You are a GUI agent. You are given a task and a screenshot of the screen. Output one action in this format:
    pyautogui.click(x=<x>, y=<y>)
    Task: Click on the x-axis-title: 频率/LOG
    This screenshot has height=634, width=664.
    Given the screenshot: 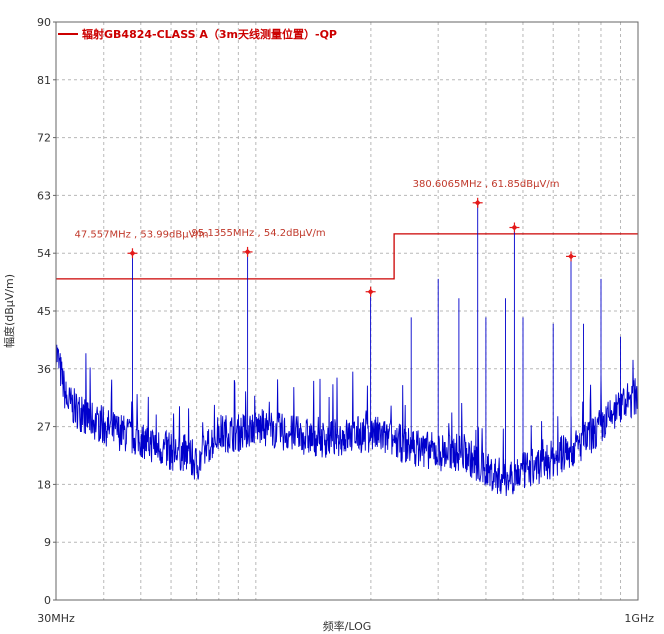 What is the action you would take?
    pyautogui.click(x=347, y=626)
    